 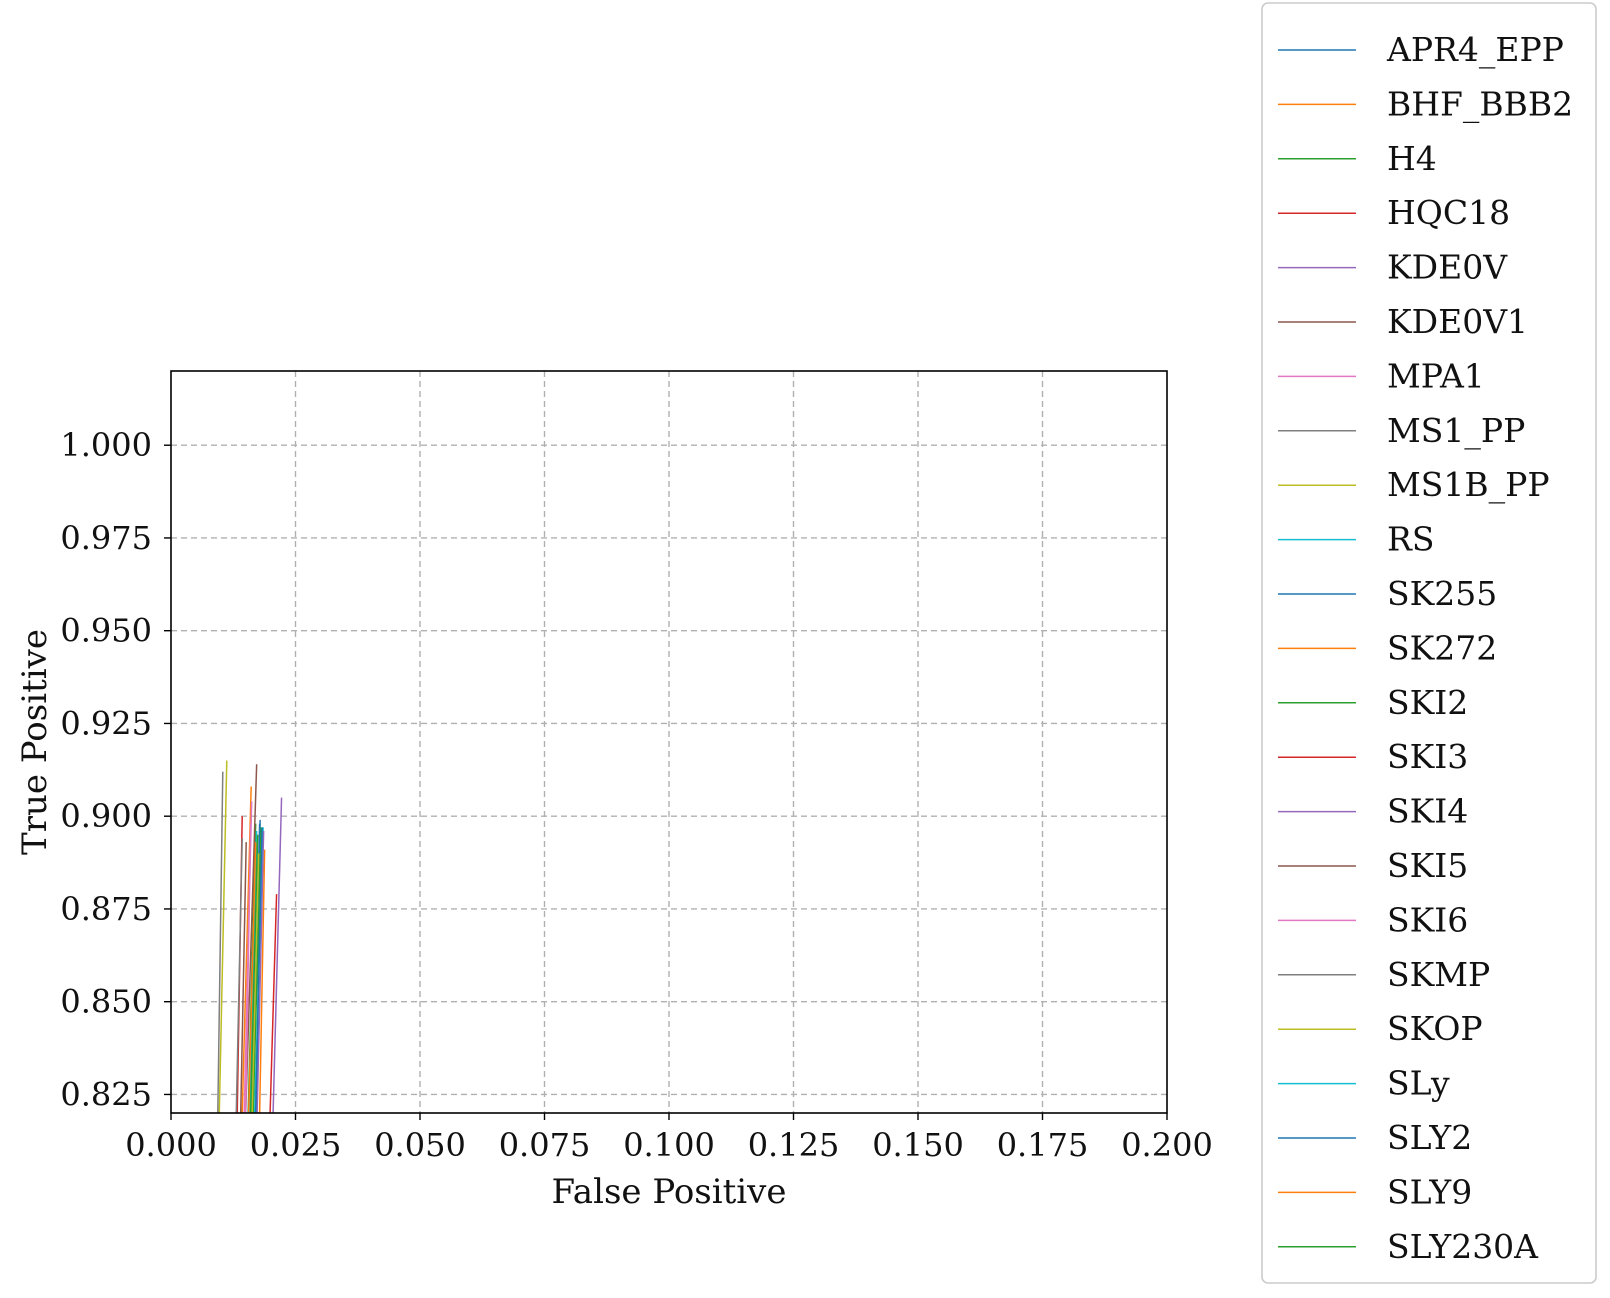 What do you see at coordinates (106, 909) in the screenshot?
I see `y-tick-label: 0.875` at bounding box center [106, 909].